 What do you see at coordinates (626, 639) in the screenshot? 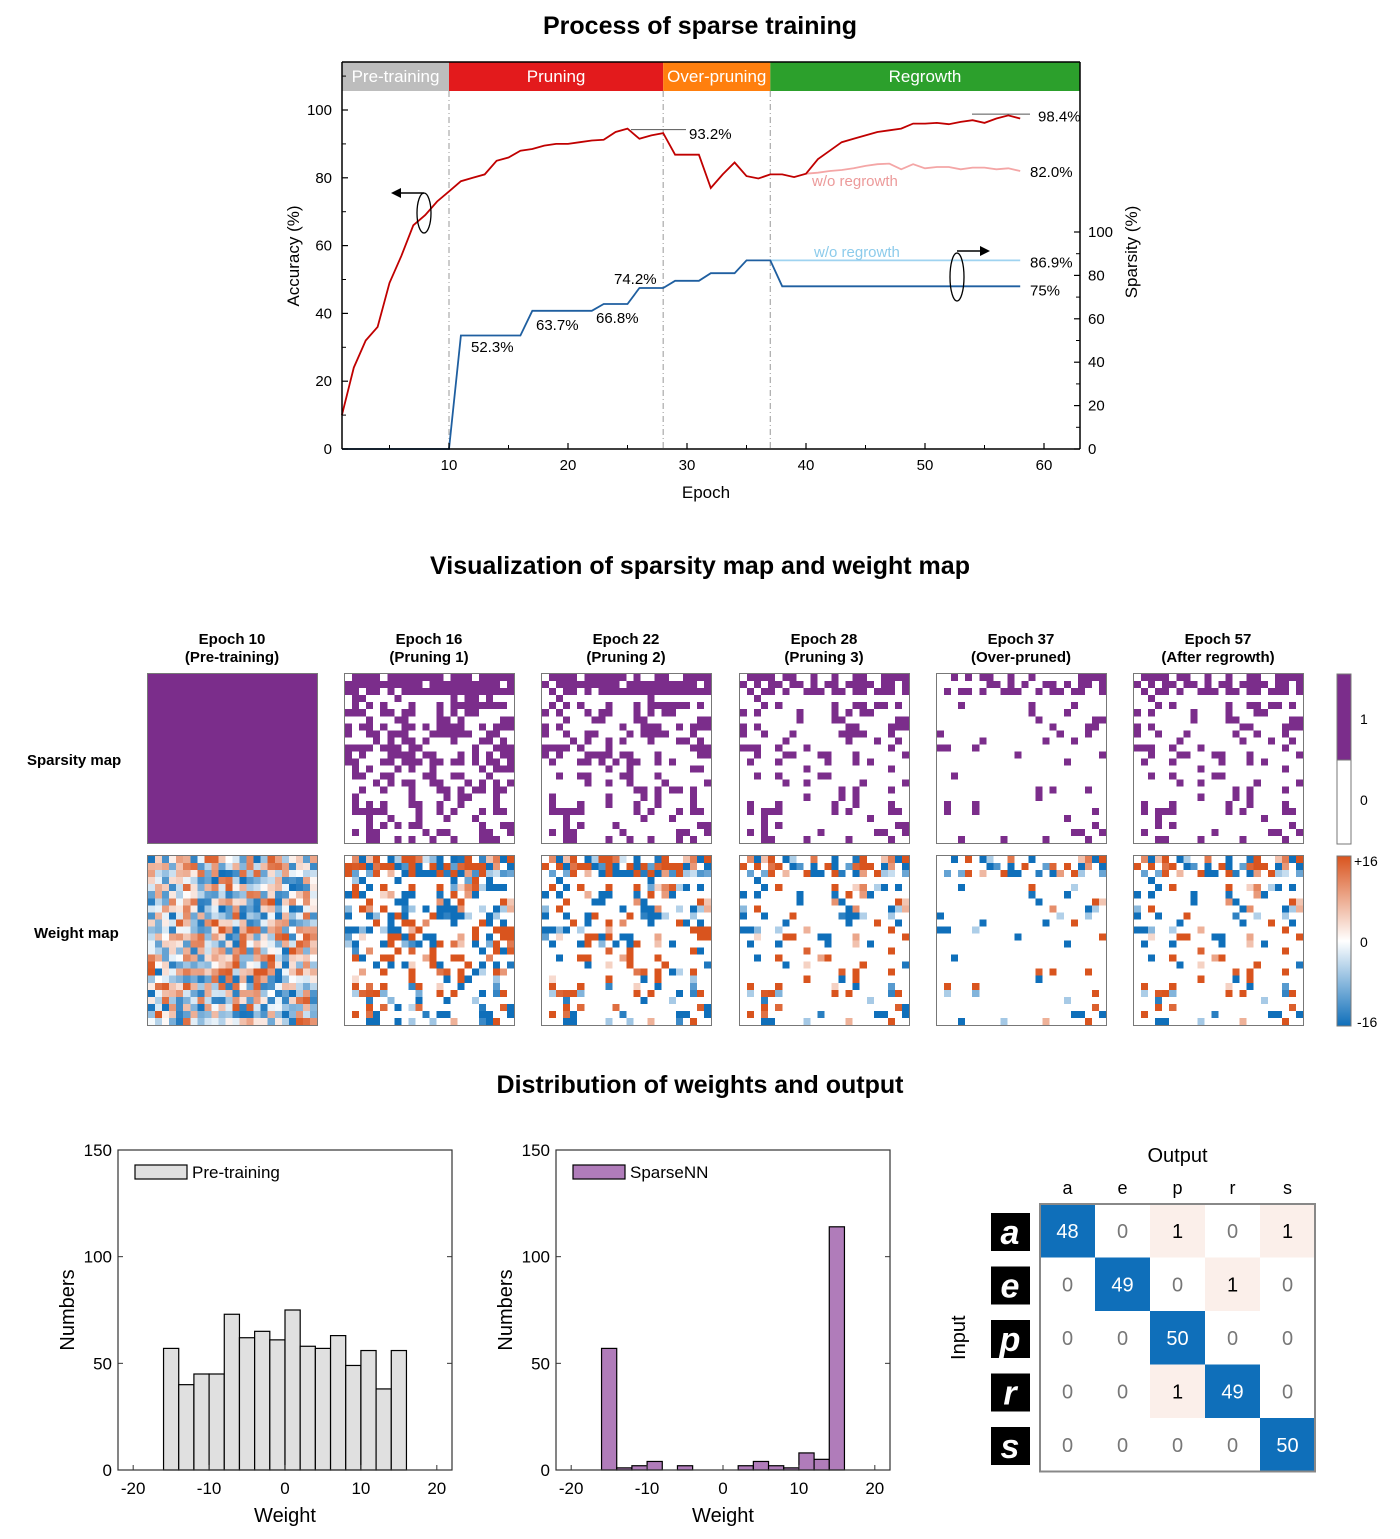
I see `map-epoch-label: Epoch 22` at bounding box center [626, 639].